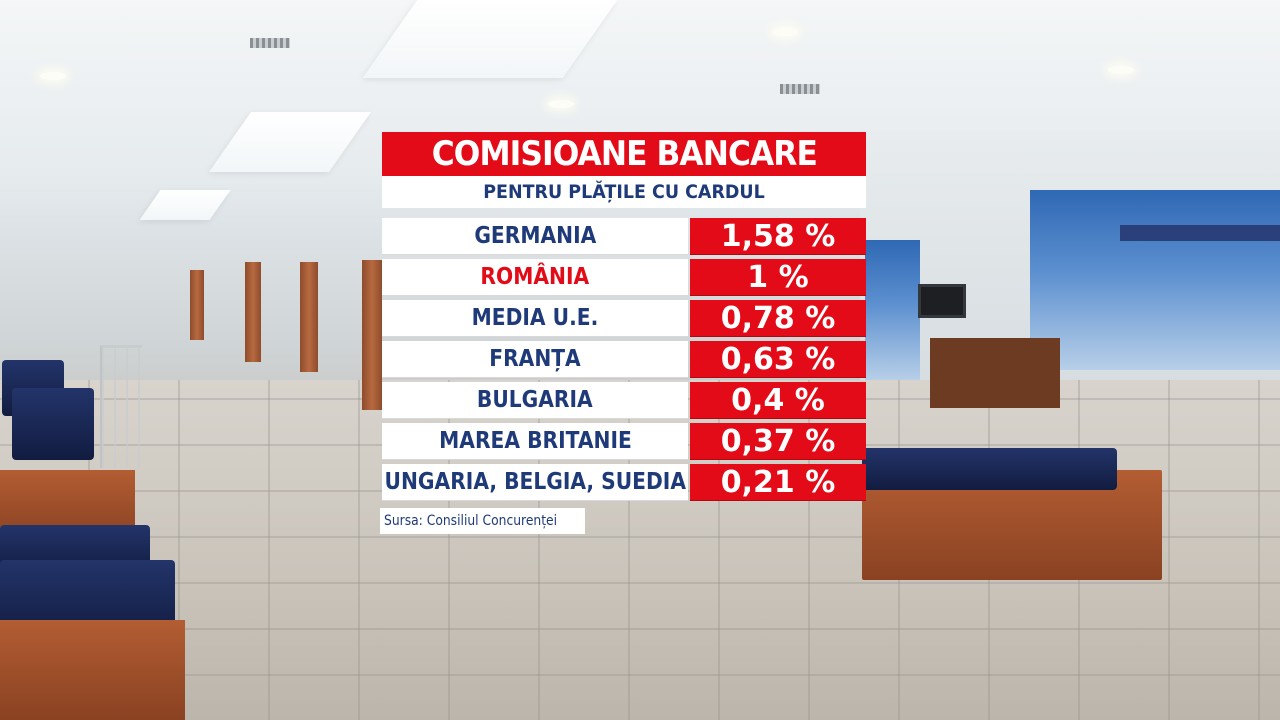  I want to click on country-label: UNGARIA, BELGIA, SUEDIA, so click(535, 482).